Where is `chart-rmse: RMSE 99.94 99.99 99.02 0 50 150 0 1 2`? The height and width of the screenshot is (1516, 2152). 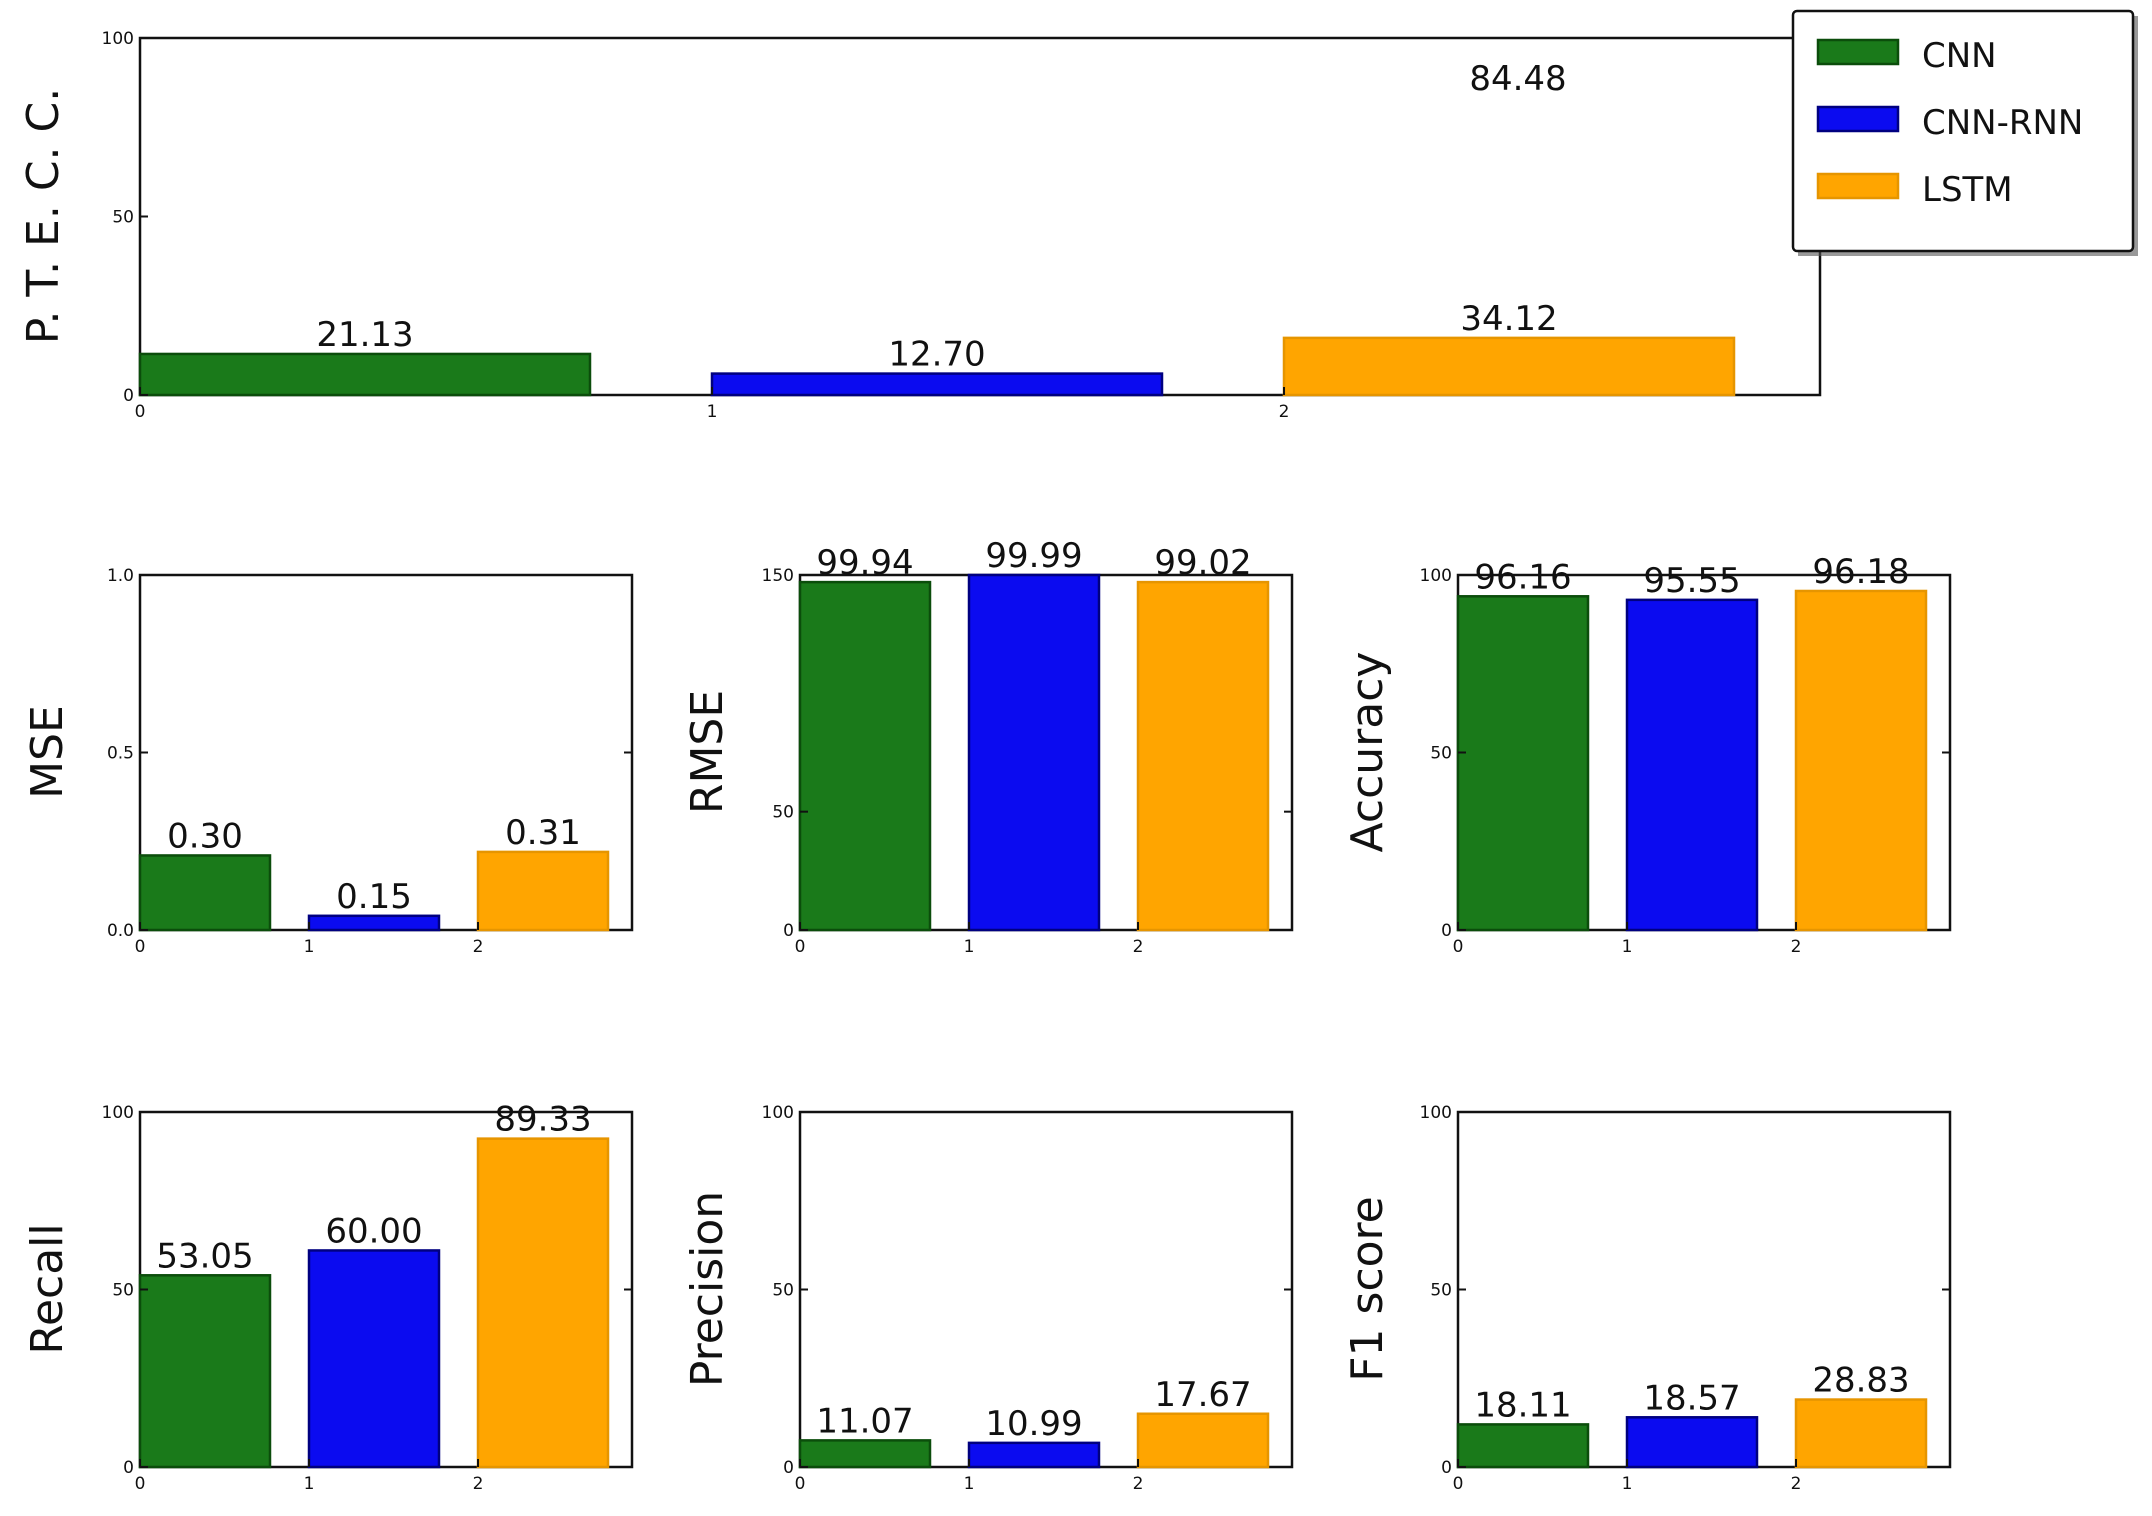
chart-rmse: RMSE 99.94 99.99 99.02 0 50 150 0 1 2 is located at coordinates (988, 746).